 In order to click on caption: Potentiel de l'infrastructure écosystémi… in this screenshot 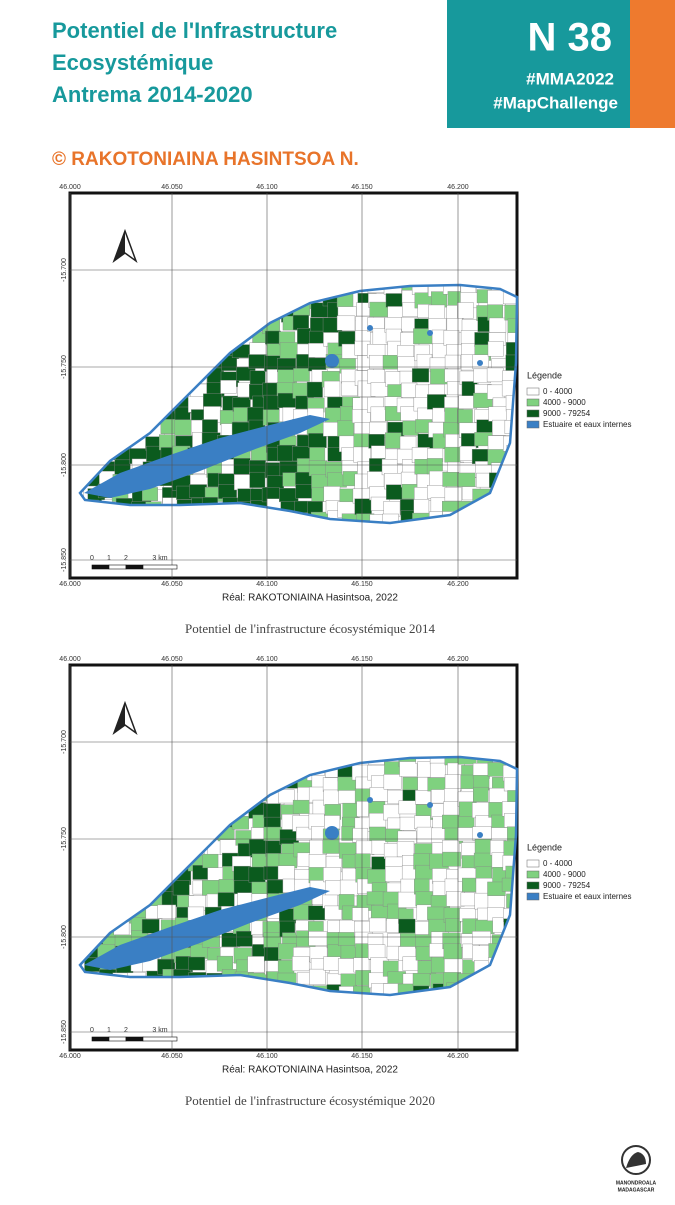, I will do `click(310, 1100)`.